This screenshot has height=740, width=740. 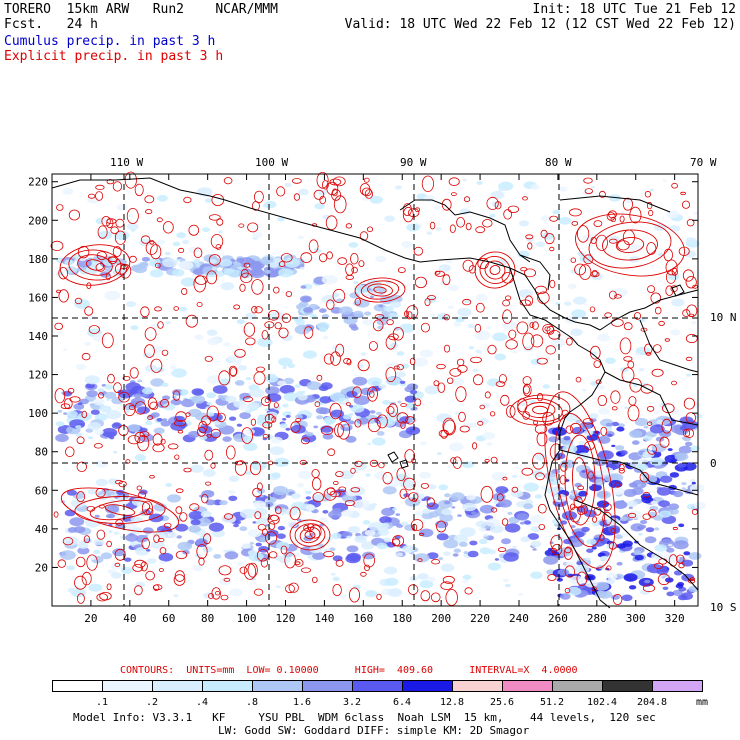 What do you see at coordinates (38, 259) in the screenshot?
I see `y-tick-label: 180` at bounding box center [38, 259].